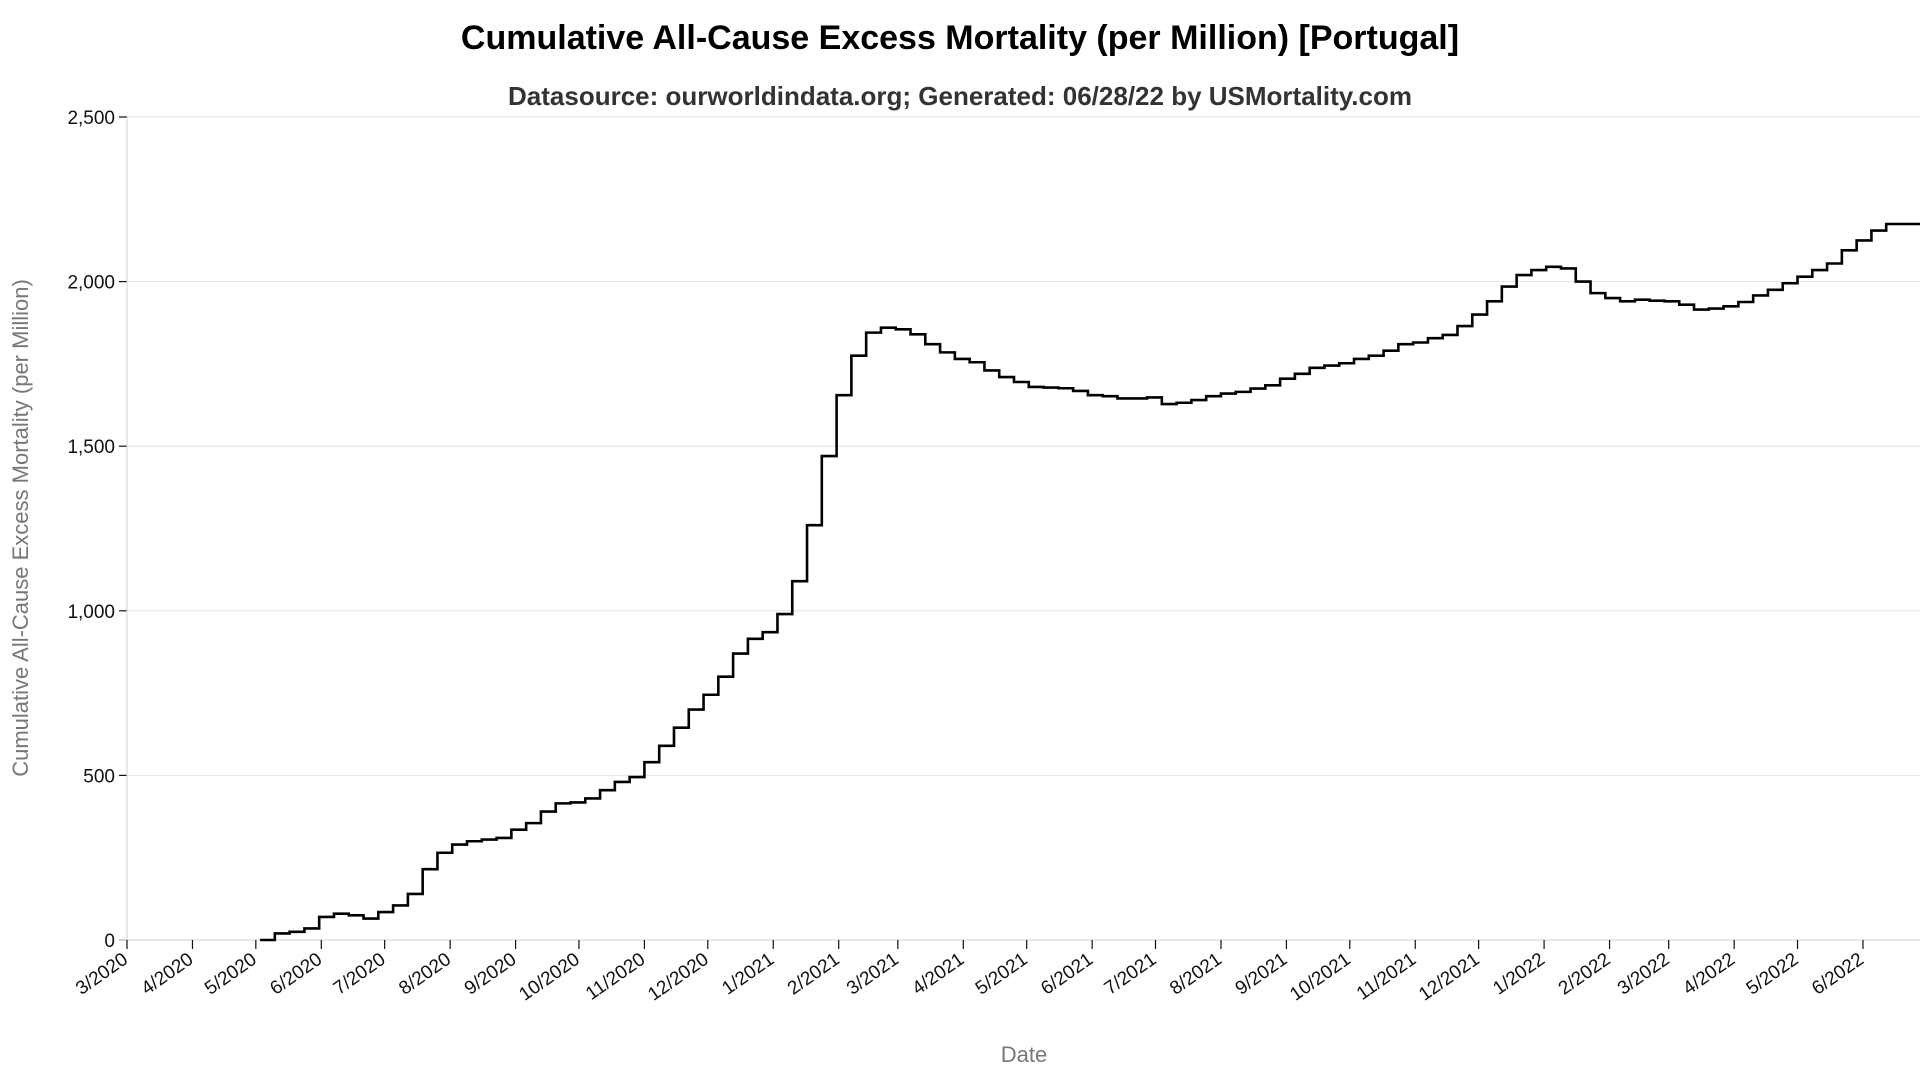  Describe the element at coordinates (1024, 1054) in the screenshot. I see `x-axis-label: Date` at that location.